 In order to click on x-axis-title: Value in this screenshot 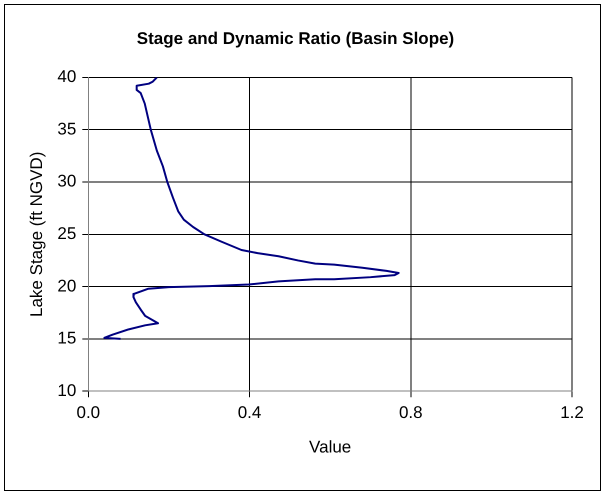, I will do `click(330, 446)`.